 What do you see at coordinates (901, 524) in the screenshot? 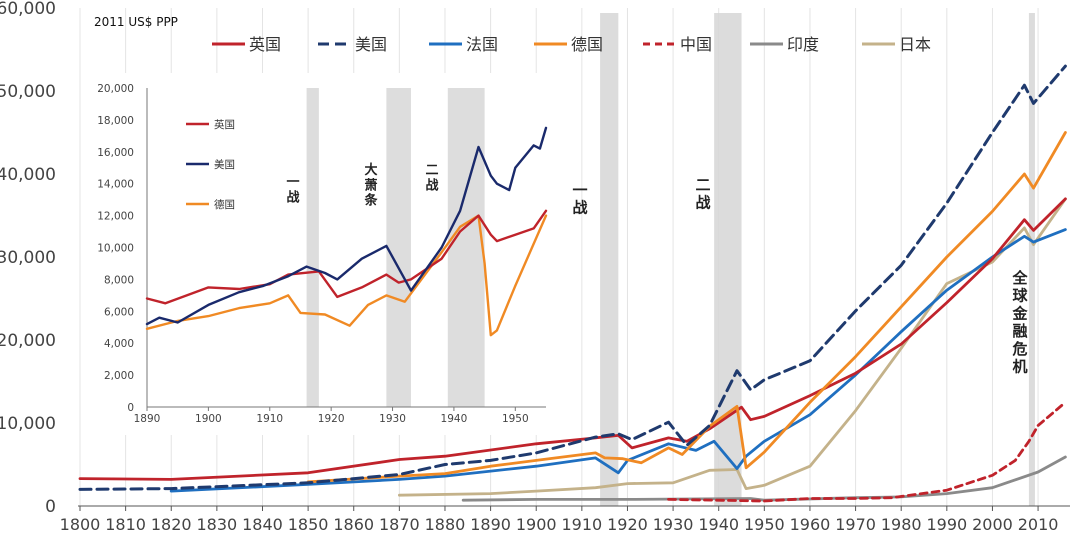
I see `main-x-tick-label: 1980` at bounding box center [901, 524].